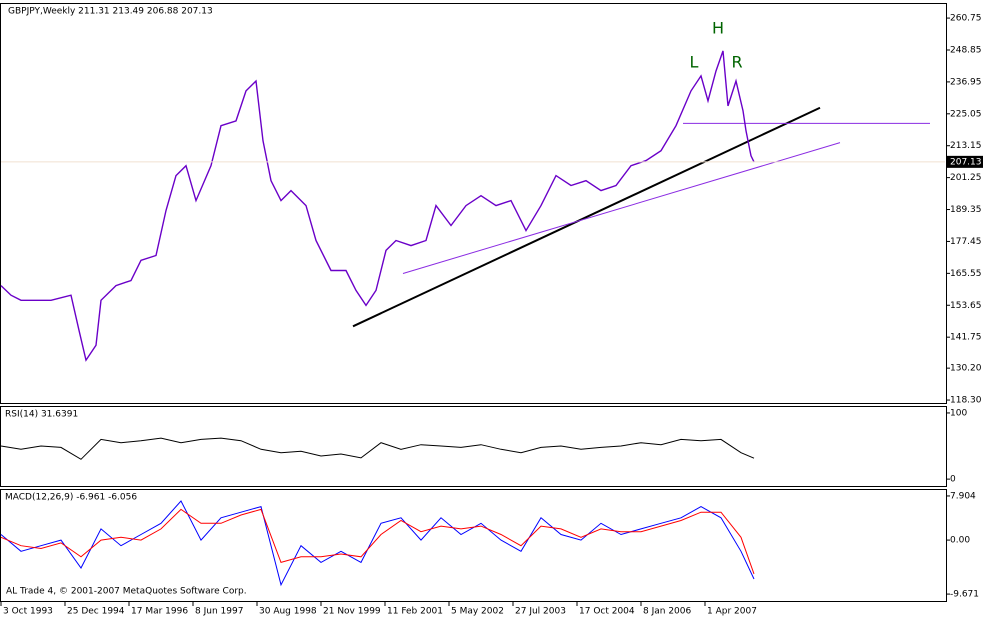 The width and height of the screenshot is (983, 619). What do you see at coordinates (966, 82) in the screenshot?
I see `y-tick-label: 236.95` at bounding box center [966, 82].